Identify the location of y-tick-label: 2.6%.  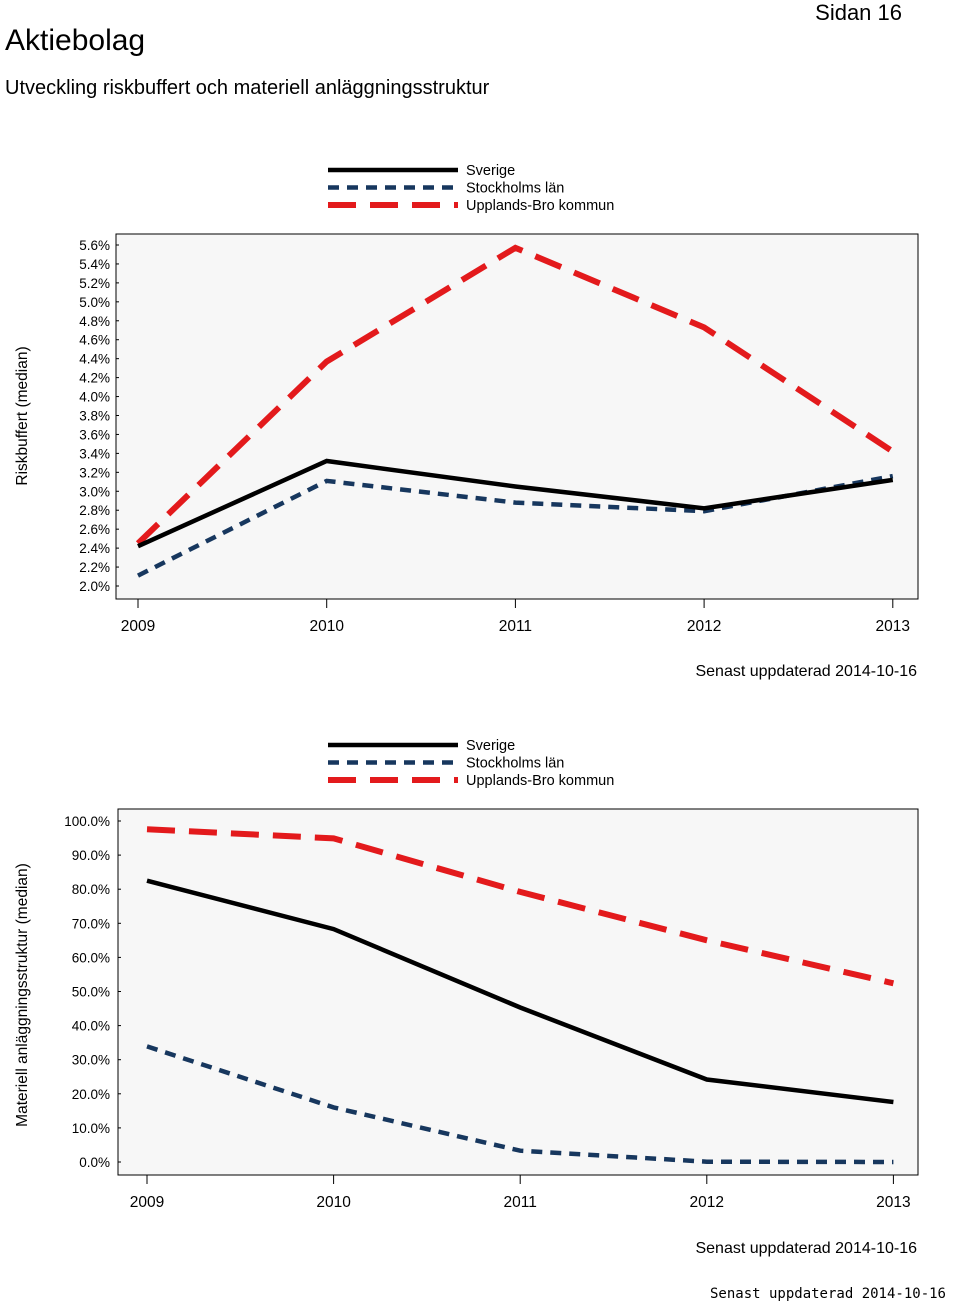
(94, 529).